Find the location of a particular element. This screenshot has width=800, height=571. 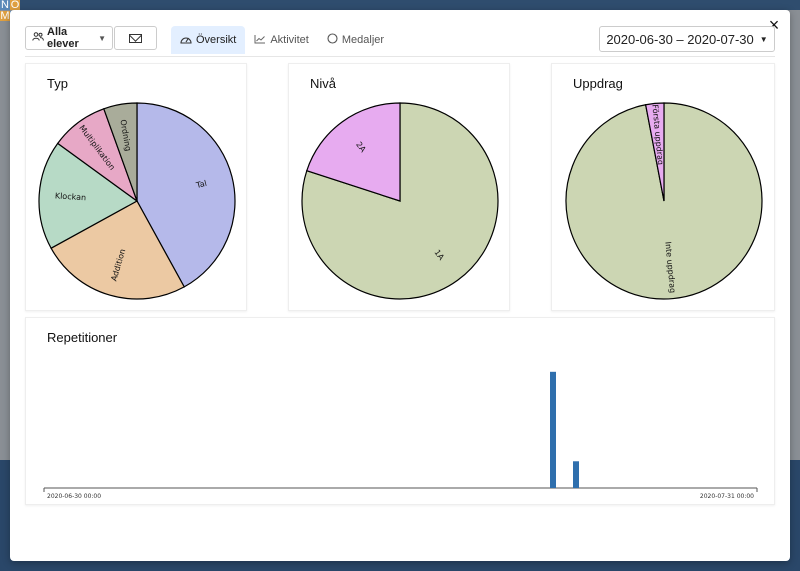

logo-letter: M is located at coordinates (5, 16).